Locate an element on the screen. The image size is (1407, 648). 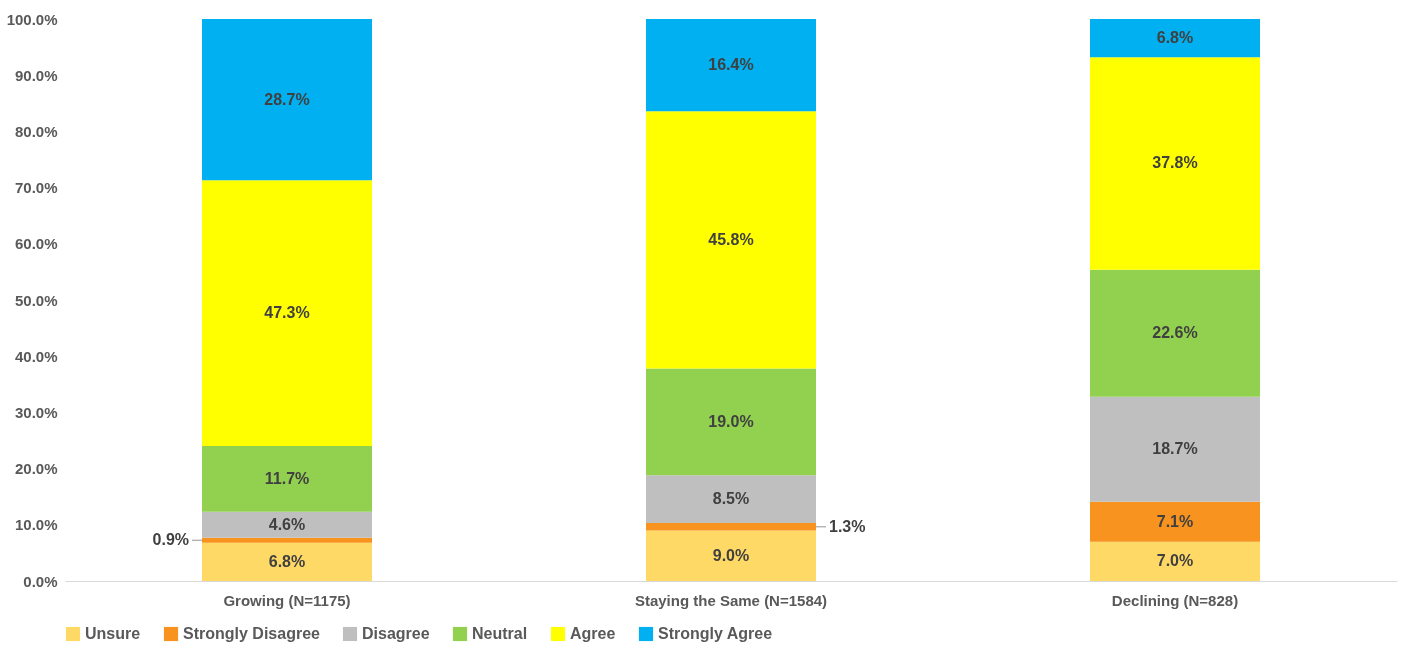
y-tick-label: 50.0% is located at coordinates (36, 300).